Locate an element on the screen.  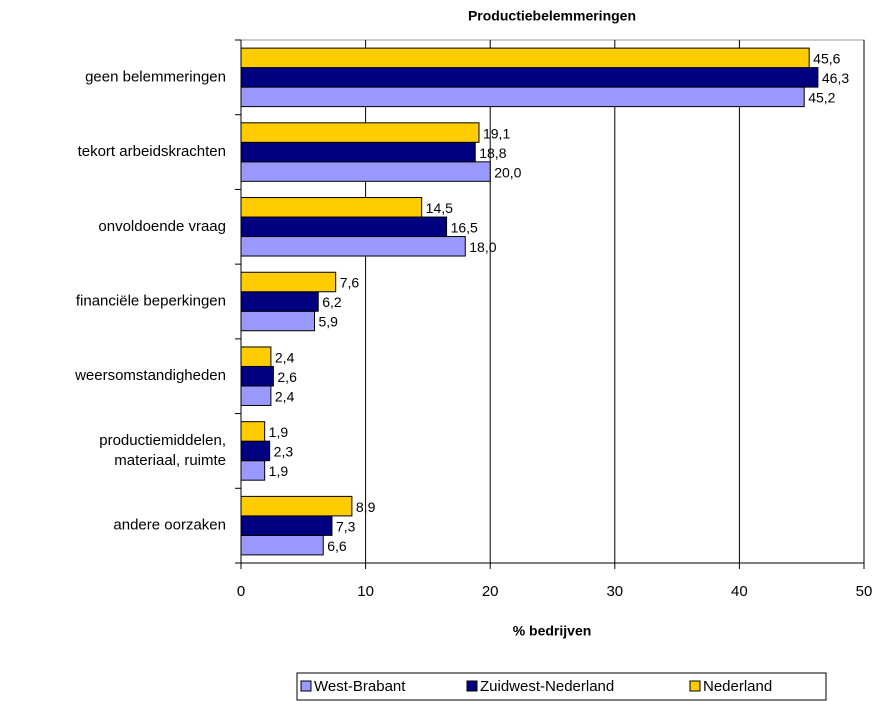
x-tick-label: 30 is located at coordinates (614, 591).